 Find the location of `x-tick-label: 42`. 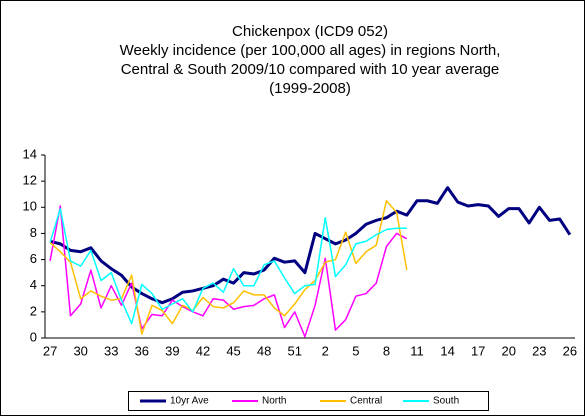

x-tick-label: 42 is located at coordinates (203, 350).